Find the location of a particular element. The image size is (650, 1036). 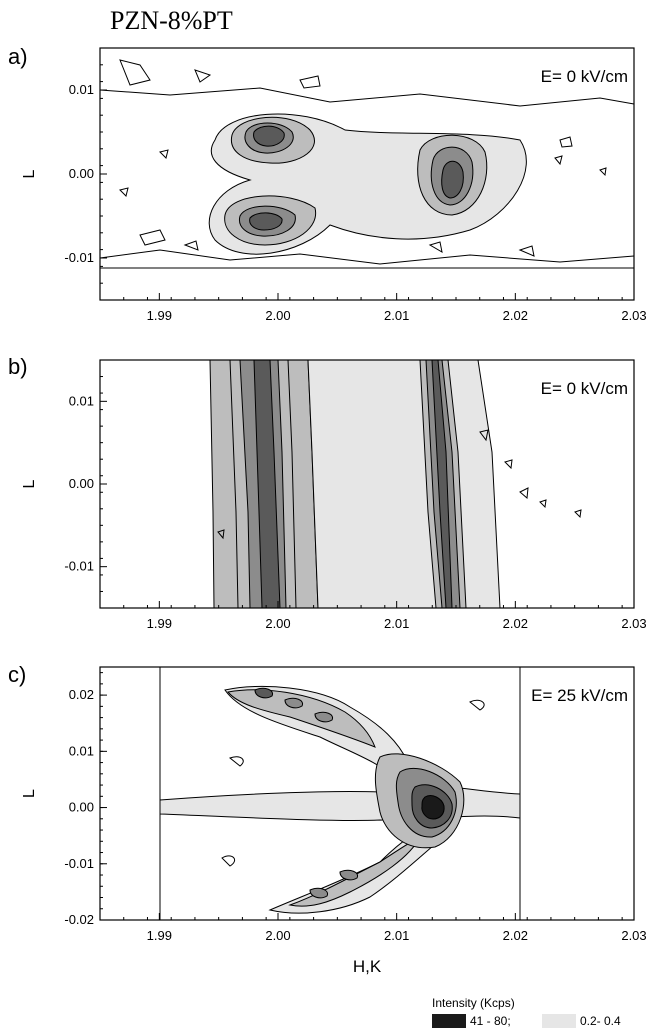

intensity-map-b is located at coordinates (395, 484).